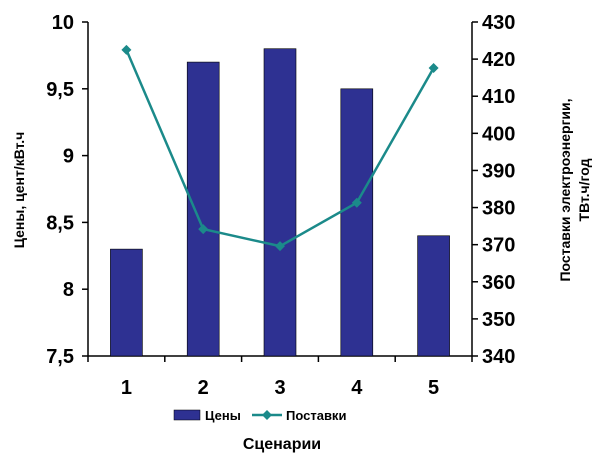 This screenshot has width=596, height=458. What do you see at coordinates (279, 388) in the screenshot?
I see `x-tick-label: 3` at bounding box center [279, 388].